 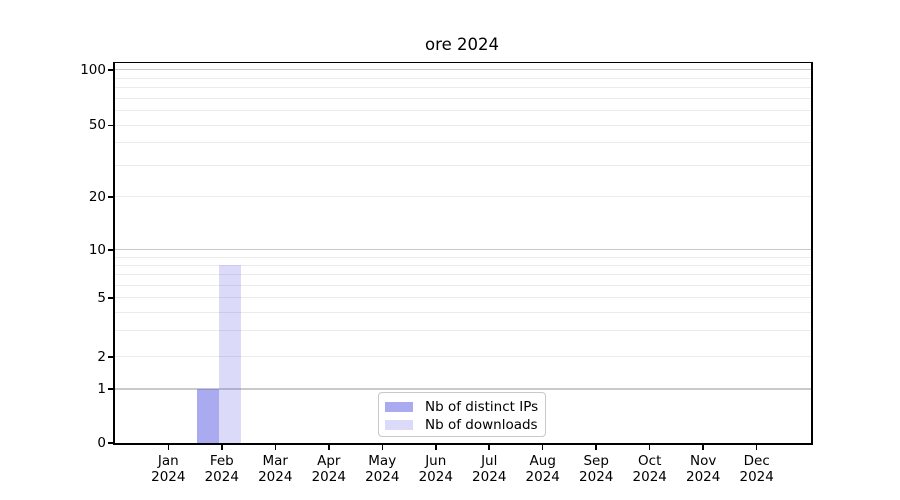 What do you see at coordinates (101, 443) in the screenshot?
I see `y-tick-label: 0` at bounding box center [101, 443].